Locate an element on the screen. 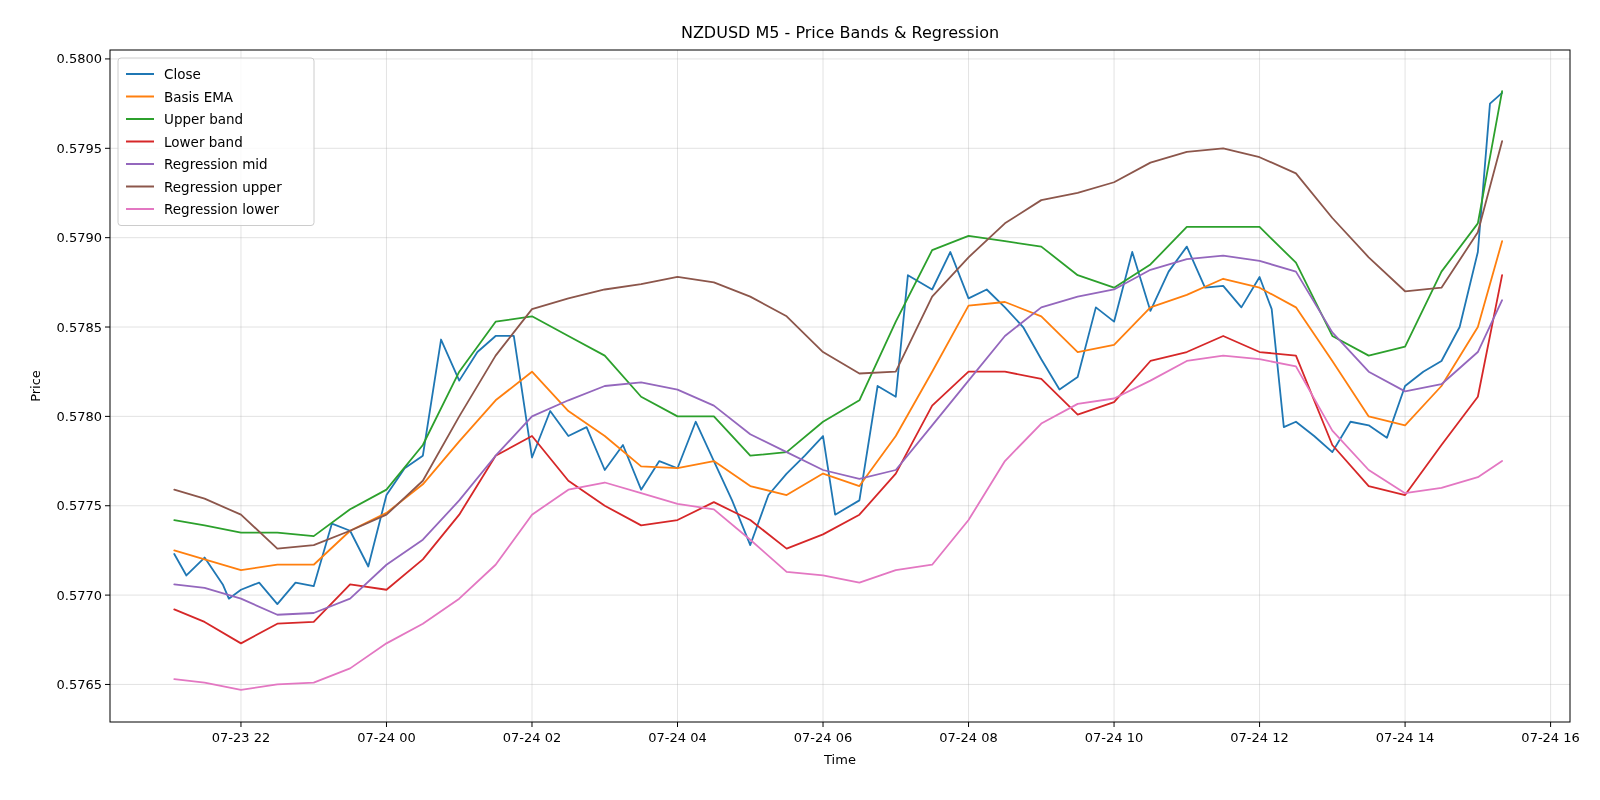 This screenshot has height=800, width=1600. x-axis-title: Time is located at coordinates (839, 759).